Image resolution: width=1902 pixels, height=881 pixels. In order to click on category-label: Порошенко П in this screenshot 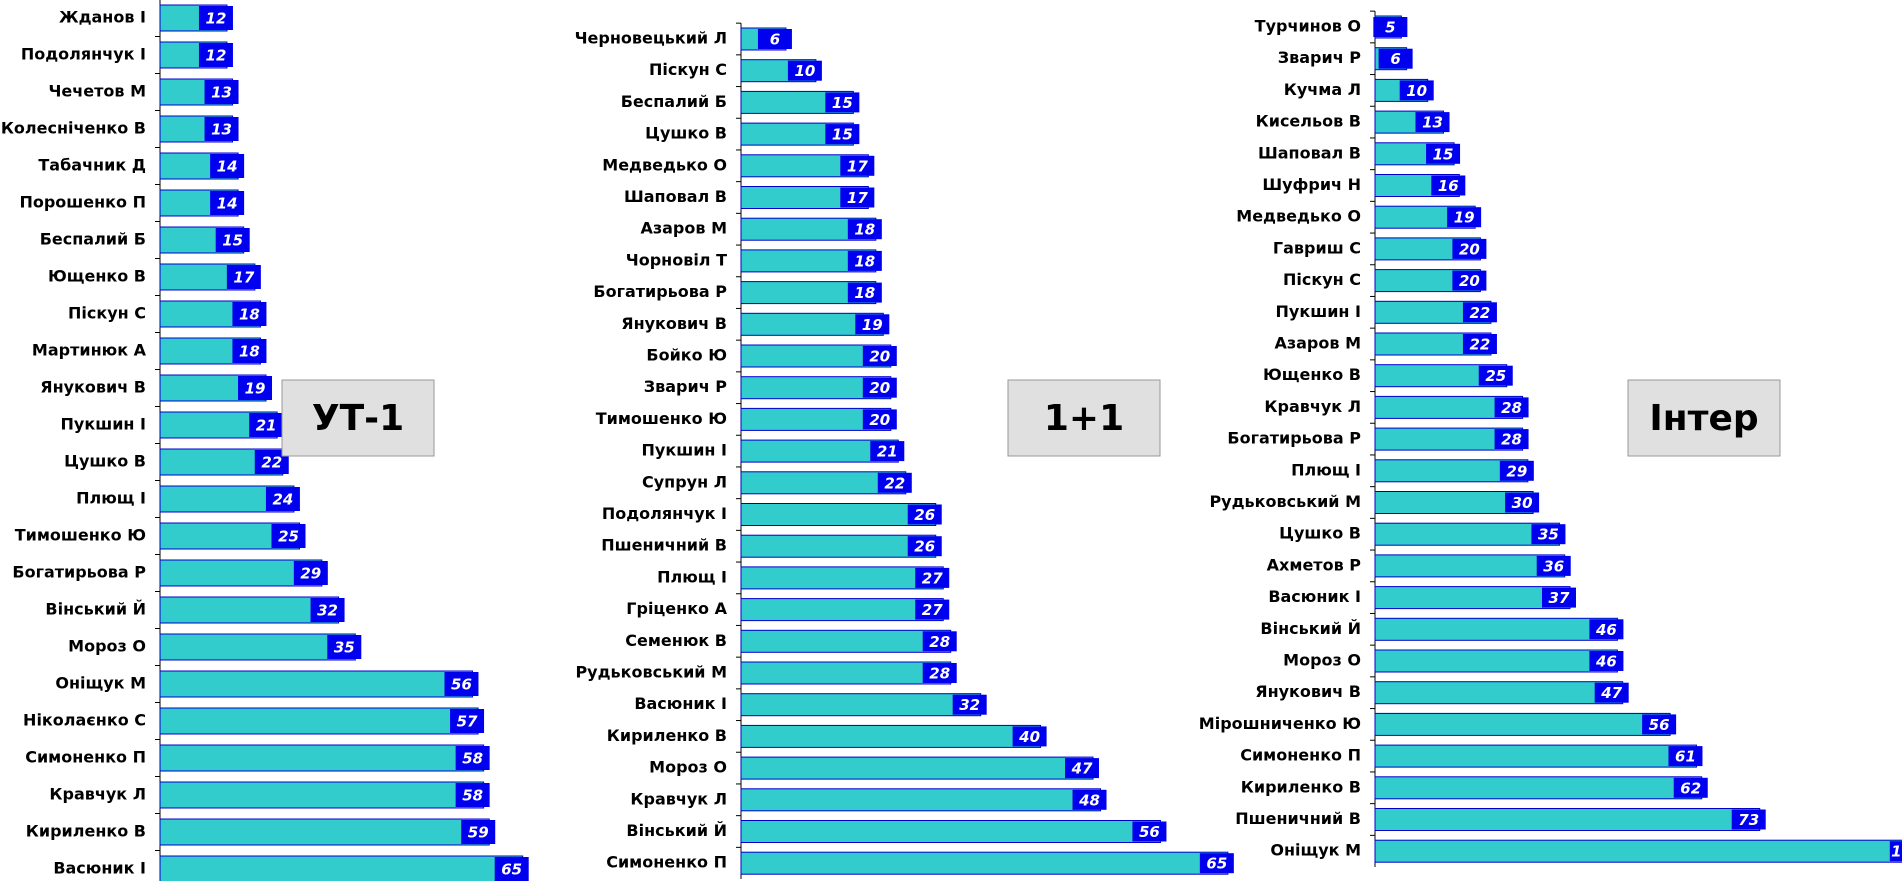, I will do `click(82, 202)`.